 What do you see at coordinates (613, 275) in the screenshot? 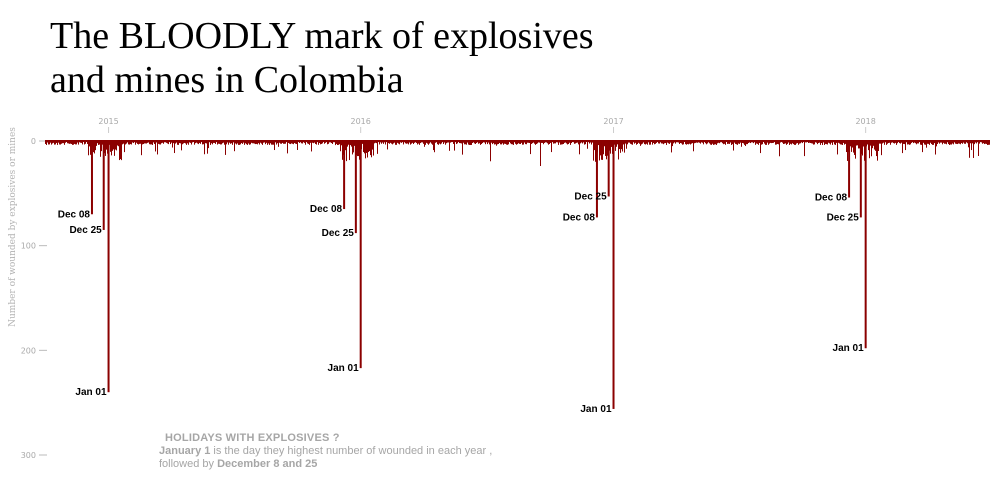
I see `peak-bar` at bounding box center [613, 275].